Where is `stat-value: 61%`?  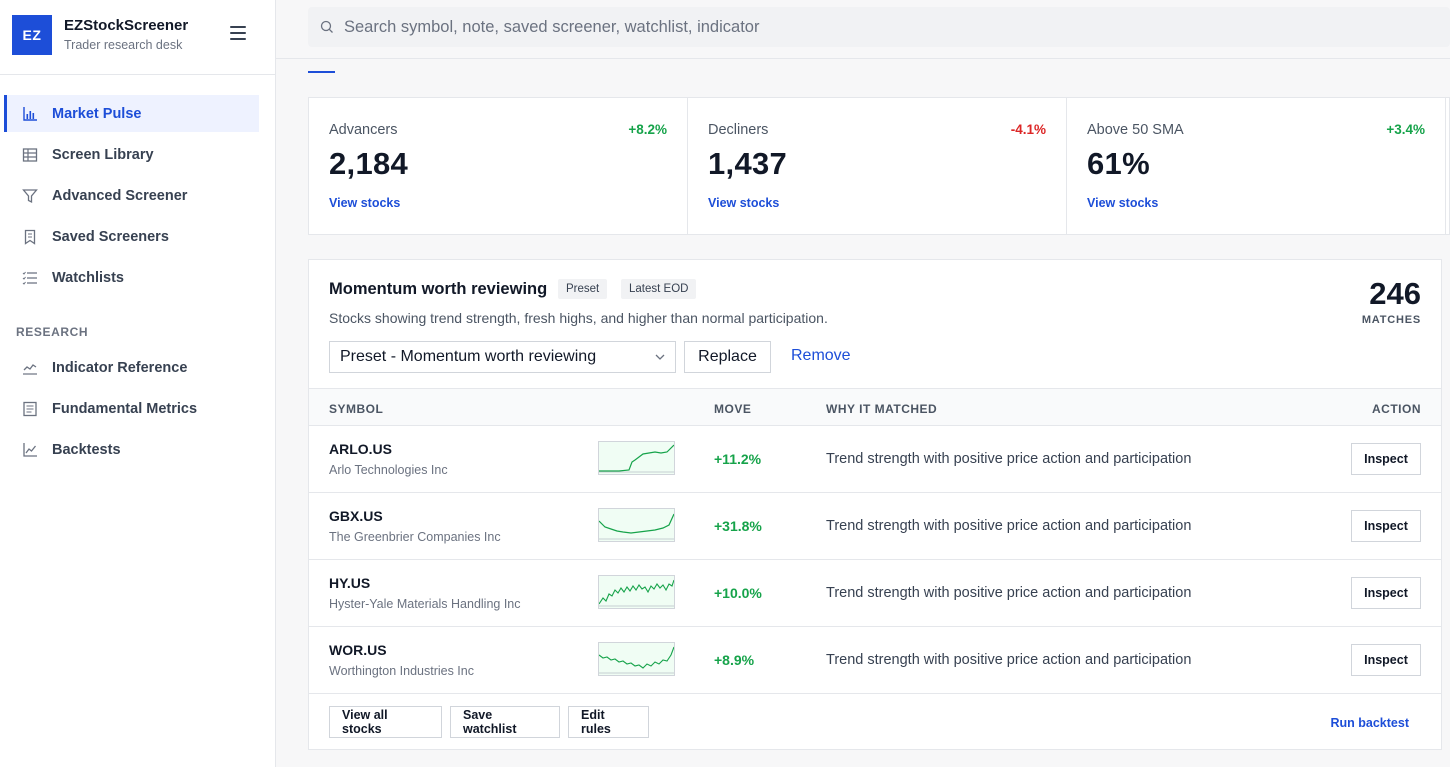
stat-value: 61% is located at coordinates (1118, 163).